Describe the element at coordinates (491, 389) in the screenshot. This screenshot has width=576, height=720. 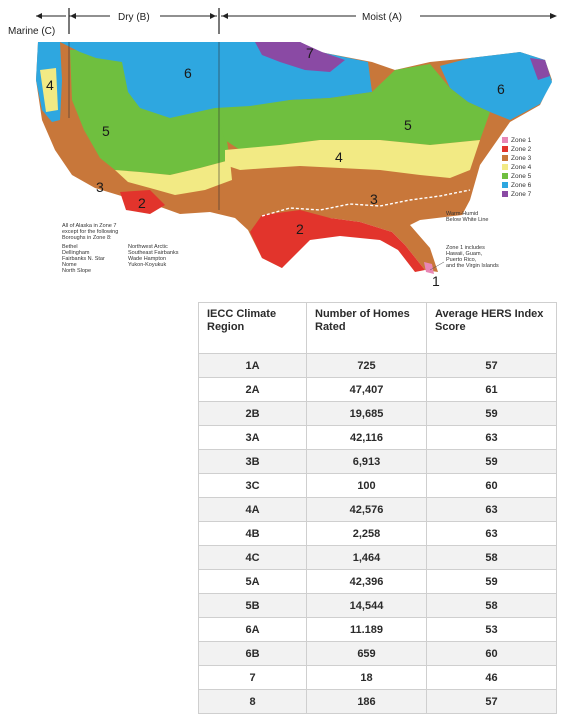
I see `cell-score: 61` at that location.